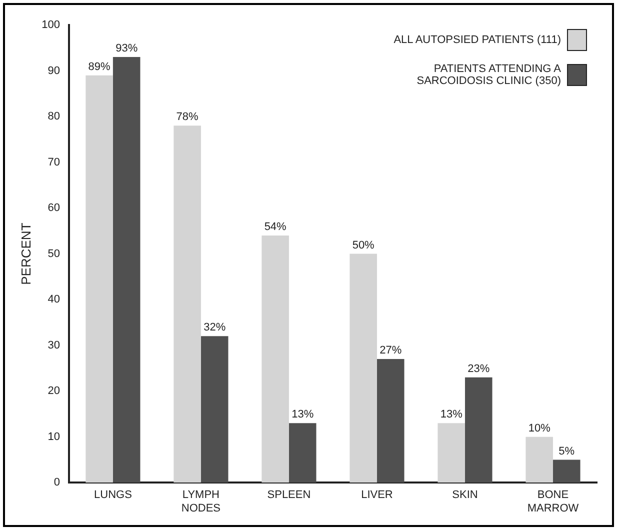 The image size is (619, 532). What do you see at coordinates (289, 495) in the screenshot?
I see `x-tick-label: SPLEEN` at bounding box center [289, 495].